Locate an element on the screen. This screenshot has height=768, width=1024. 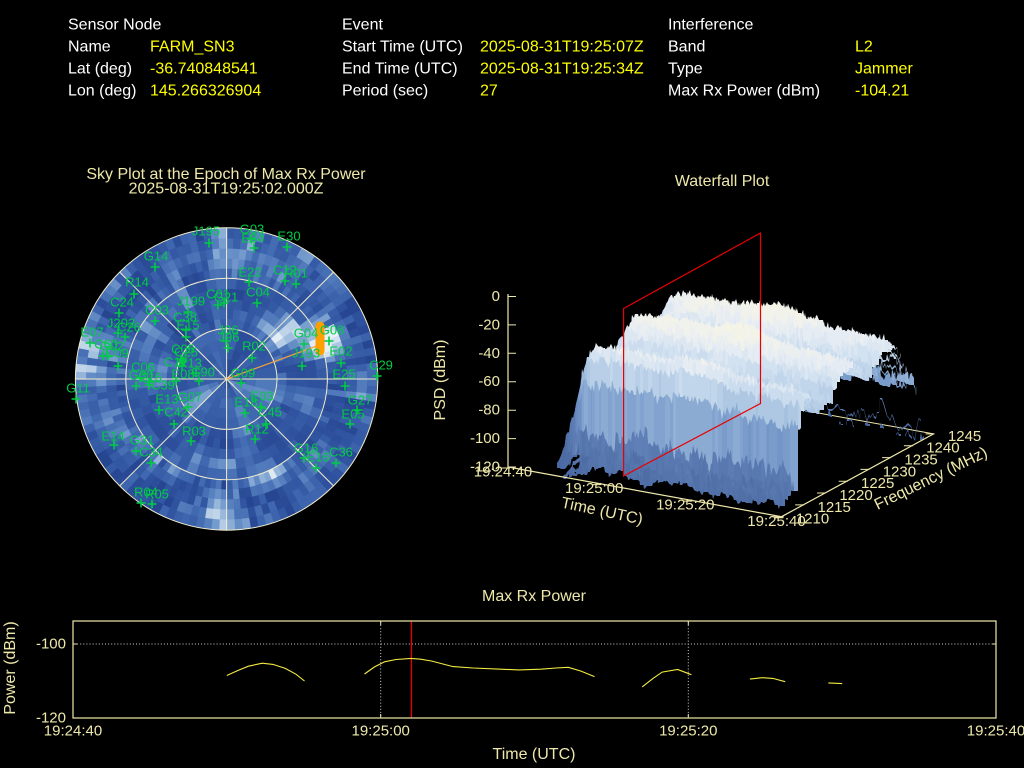
svg-text: Lat (deg) is located at coordinates (100, 69).